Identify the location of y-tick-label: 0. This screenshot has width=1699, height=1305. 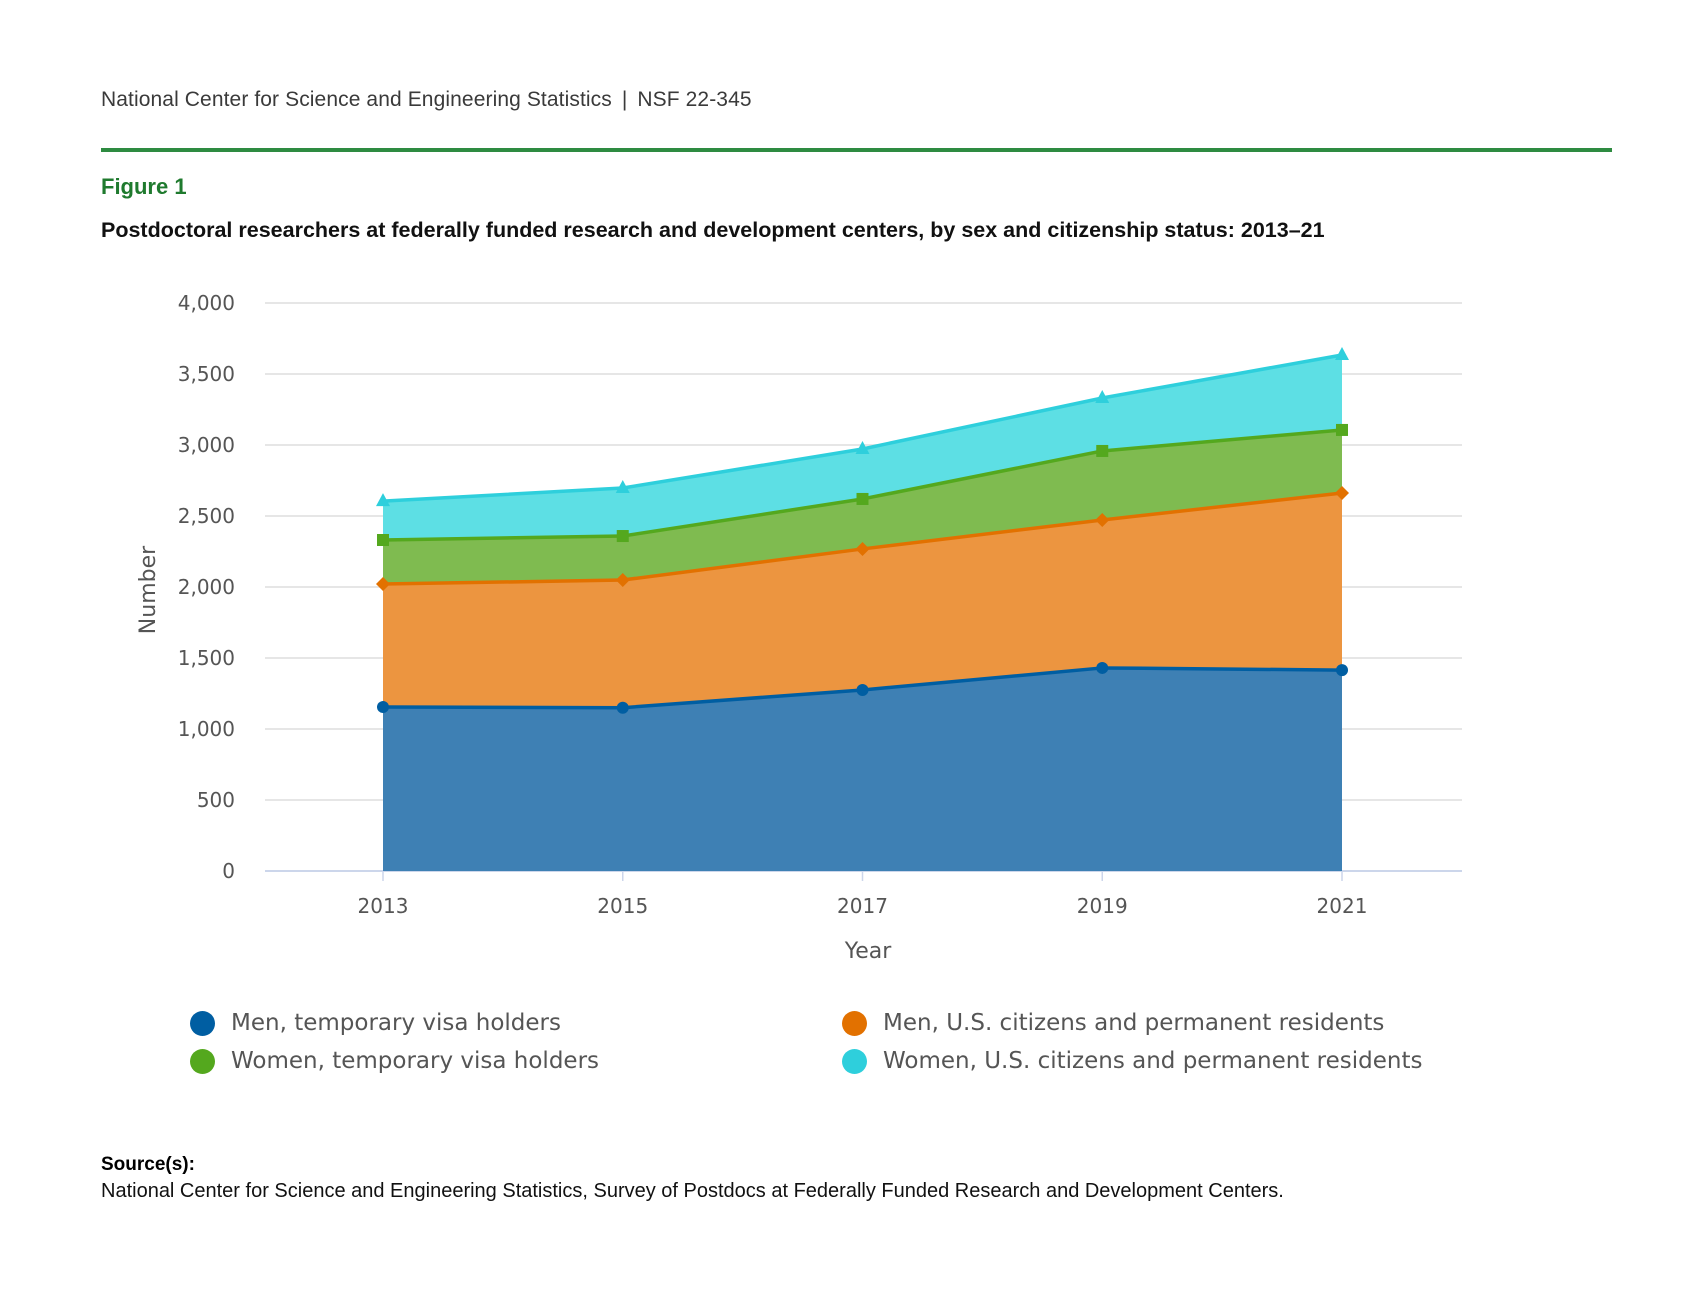
(228, 871).